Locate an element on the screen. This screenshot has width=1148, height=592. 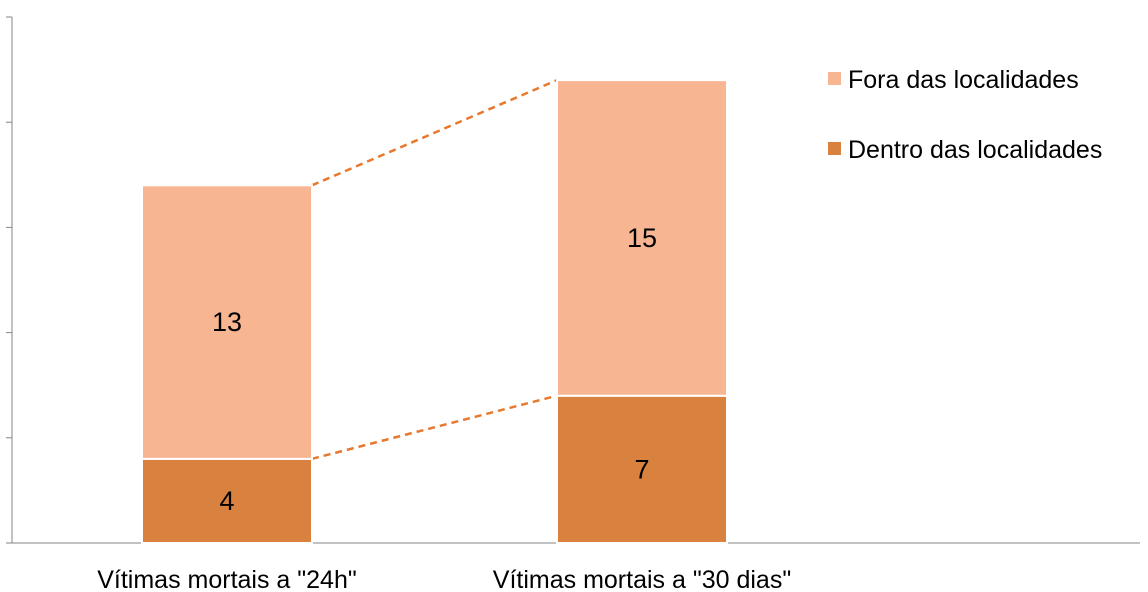
data-label: 13 is located at coordinates (227, 322).